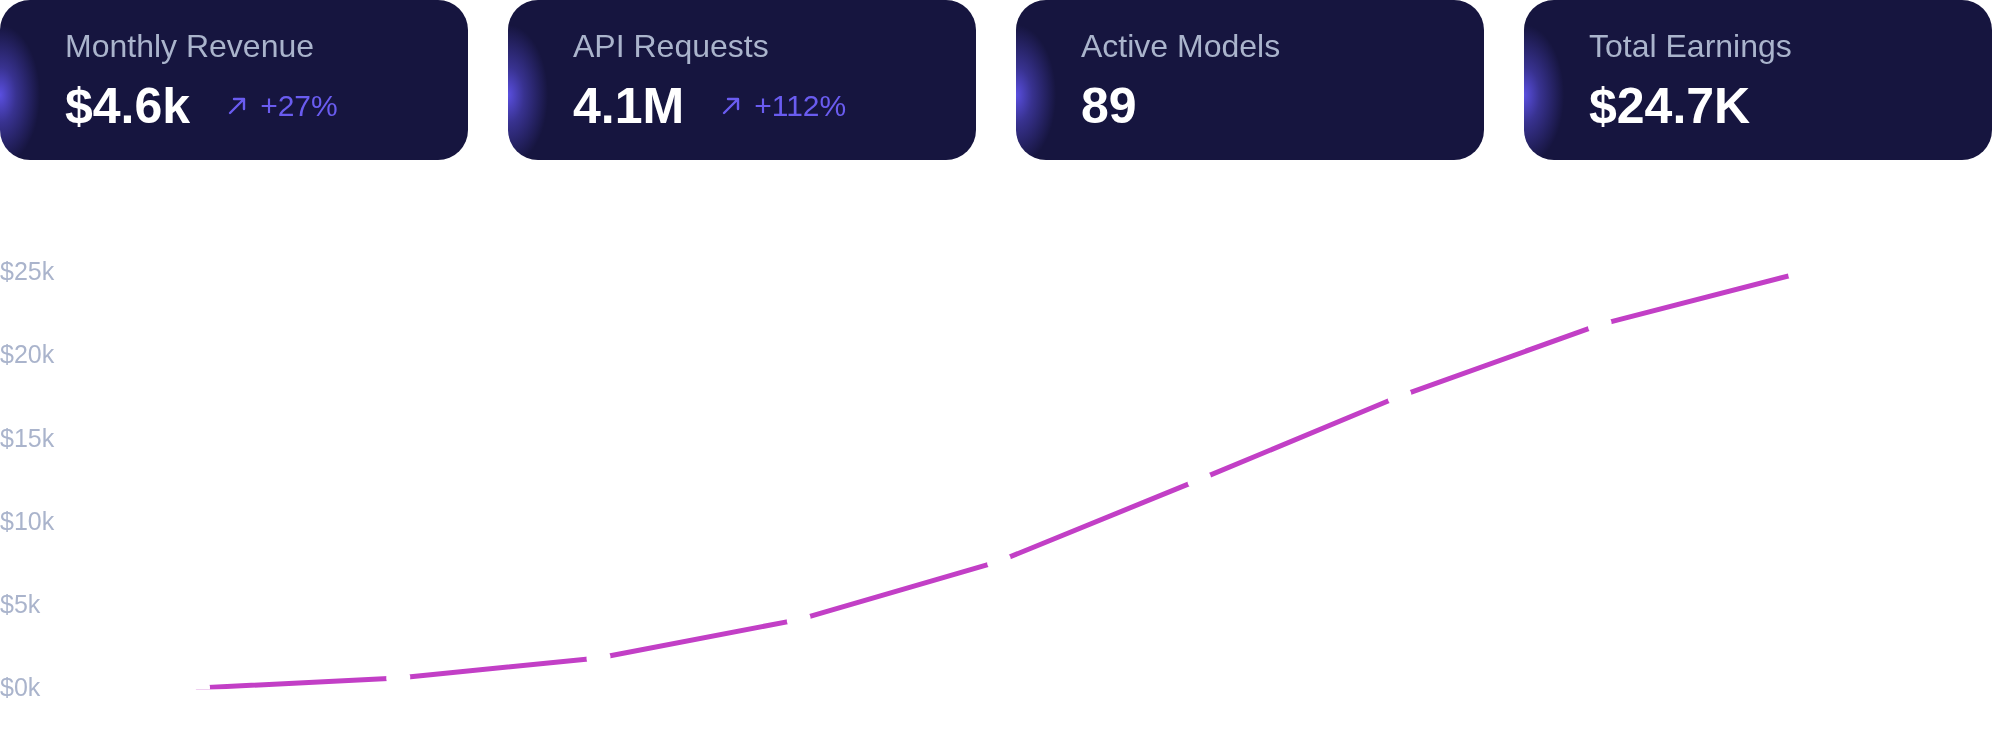 This screenshot has height=744, width=1992. I want to click on y-tick-label: $25k, so click(27, 270).